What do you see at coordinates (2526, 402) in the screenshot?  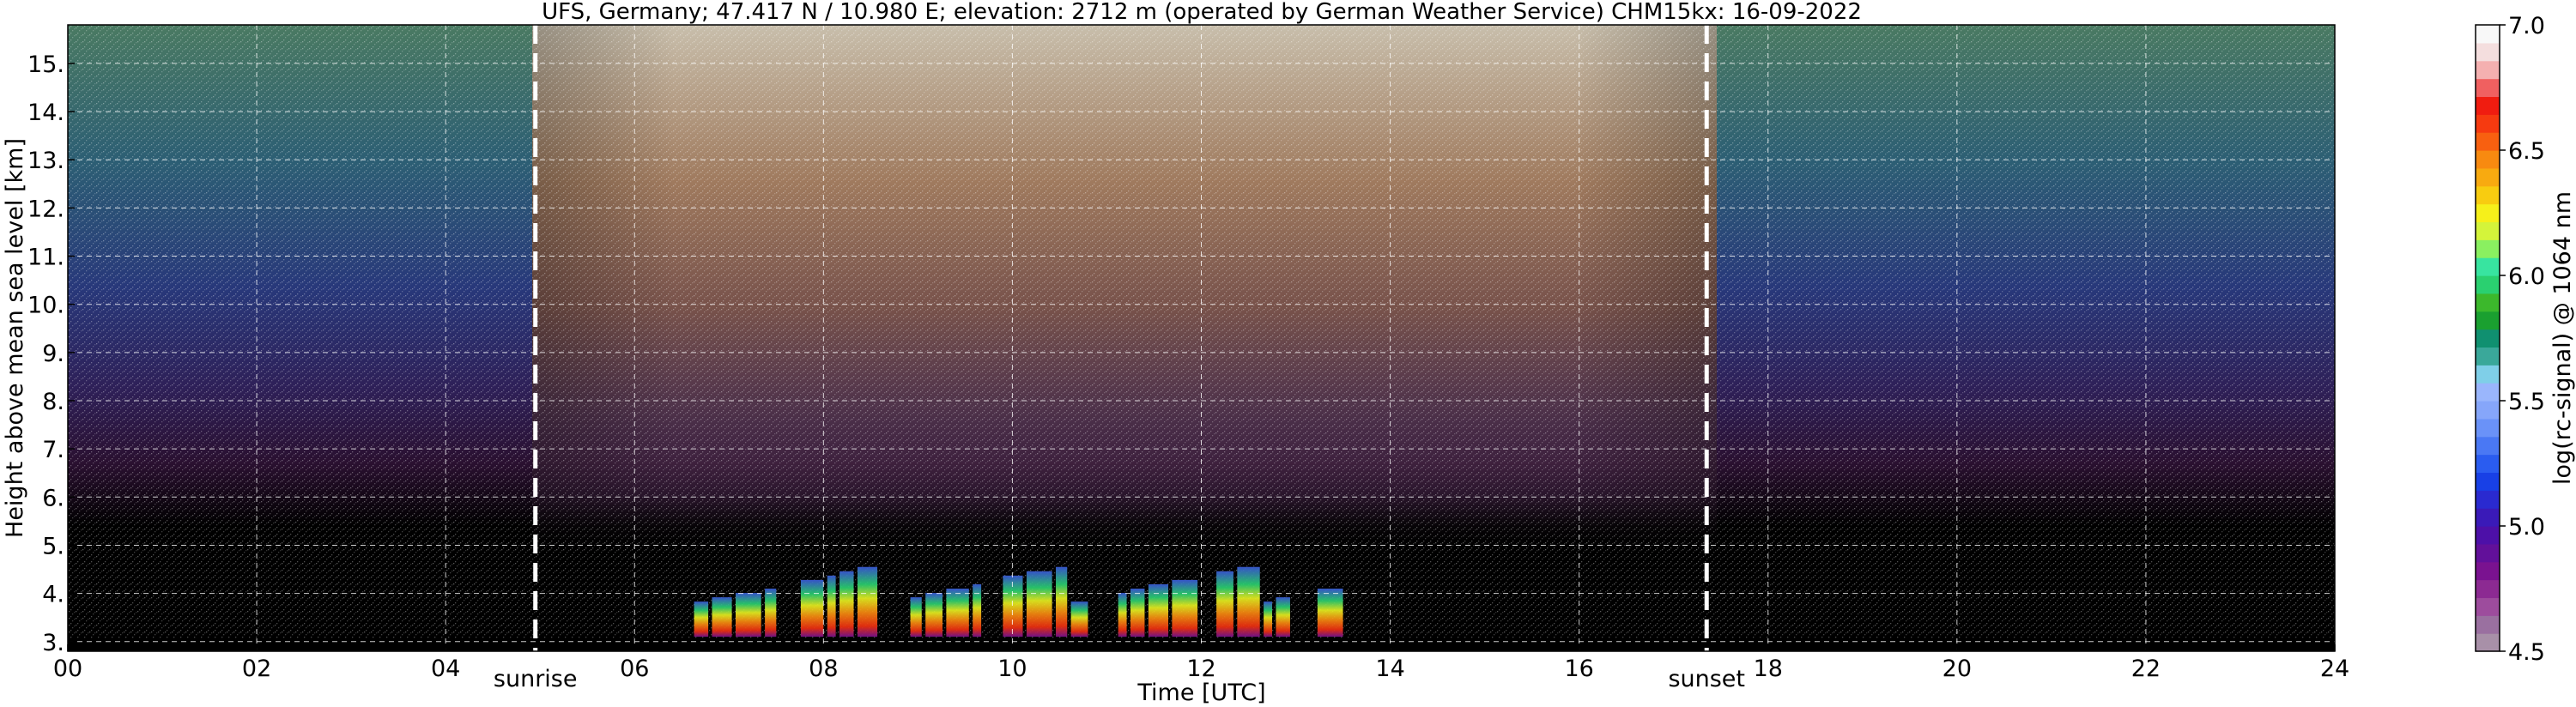 I see `colorbar-tick-label: 5.5` at bounding box center [2526, 402].